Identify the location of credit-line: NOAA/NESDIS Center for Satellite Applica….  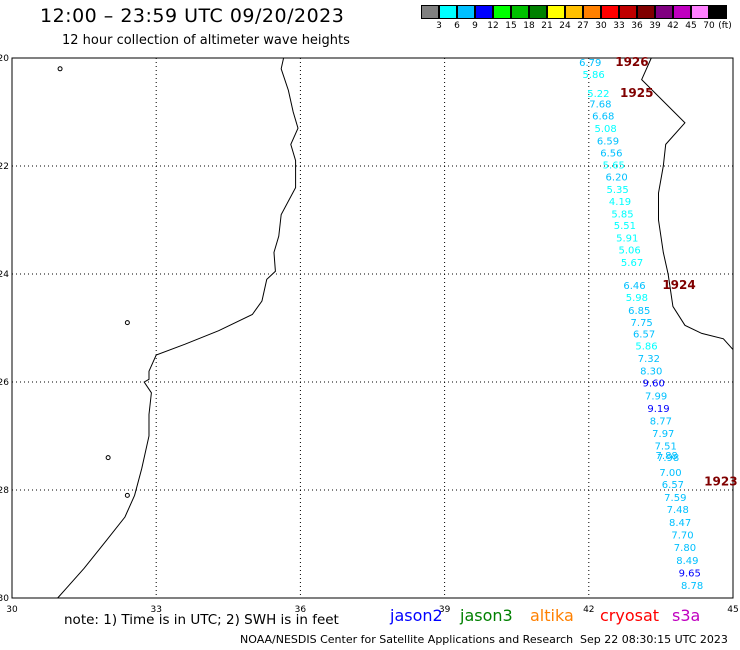
(407, 639).